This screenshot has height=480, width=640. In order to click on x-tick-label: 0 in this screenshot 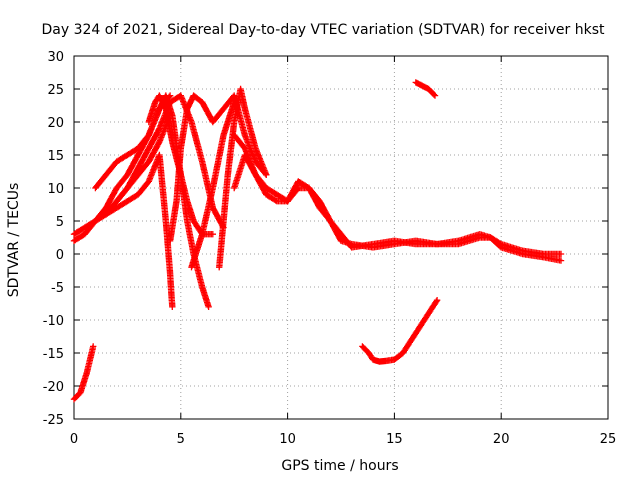, I will do `click(74, 439)`.